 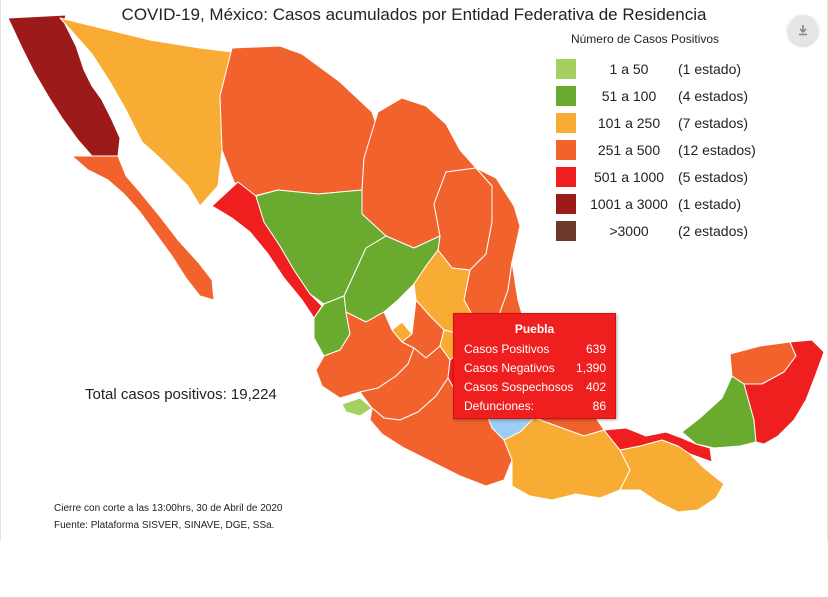 I want to click on tooltip-row: Defunciones: 86, so click(x=535, y=407).